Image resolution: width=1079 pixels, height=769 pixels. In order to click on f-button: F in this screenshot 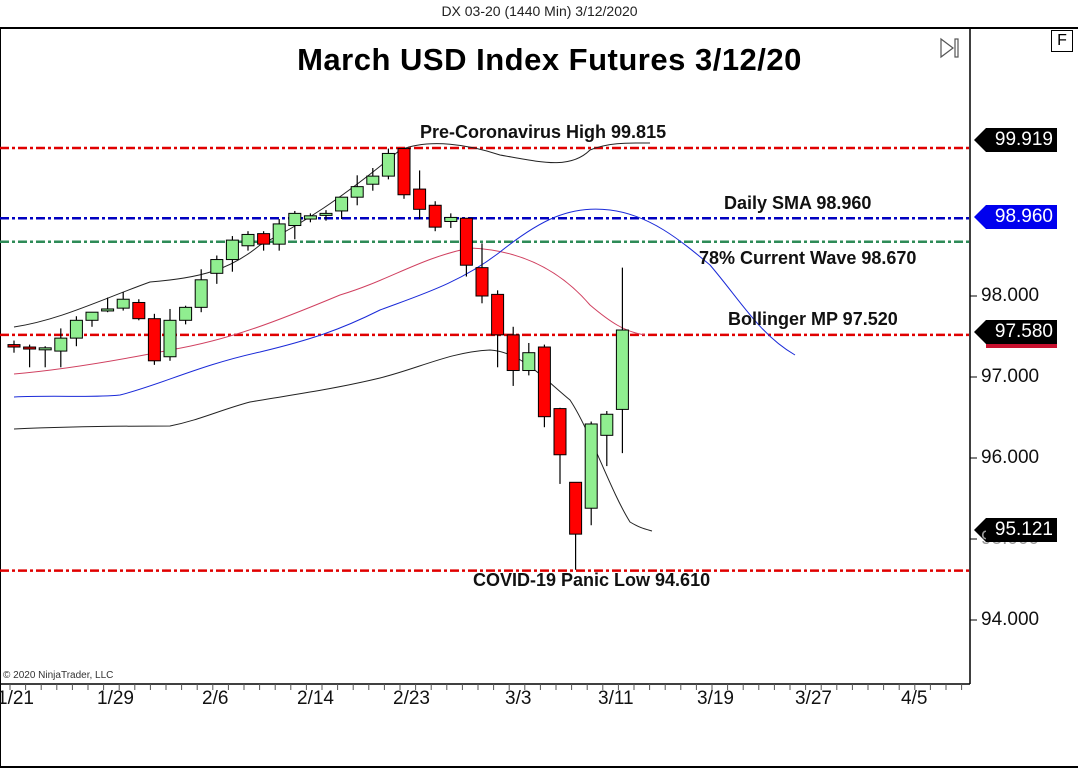, I will do `click(1062, 41)`.